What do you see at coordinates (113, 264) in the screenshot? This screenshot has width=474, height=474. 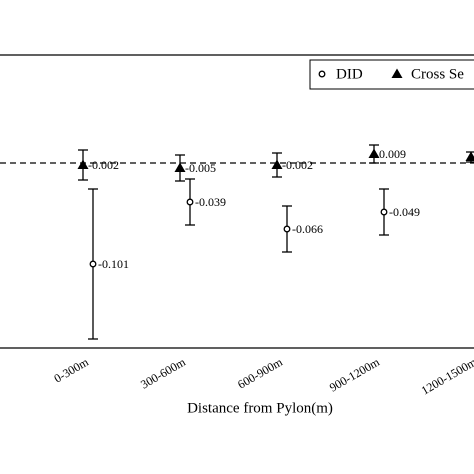 I see `data-label: -0.101` at bounding box center [113, 264].